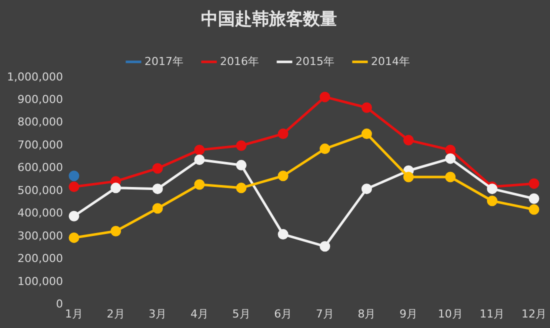 The width and height of the screenshot is (550, 328). Describe the element at coordinates (241, 313) in the screenshot. I see `x-tick-label: 5月` at that location.